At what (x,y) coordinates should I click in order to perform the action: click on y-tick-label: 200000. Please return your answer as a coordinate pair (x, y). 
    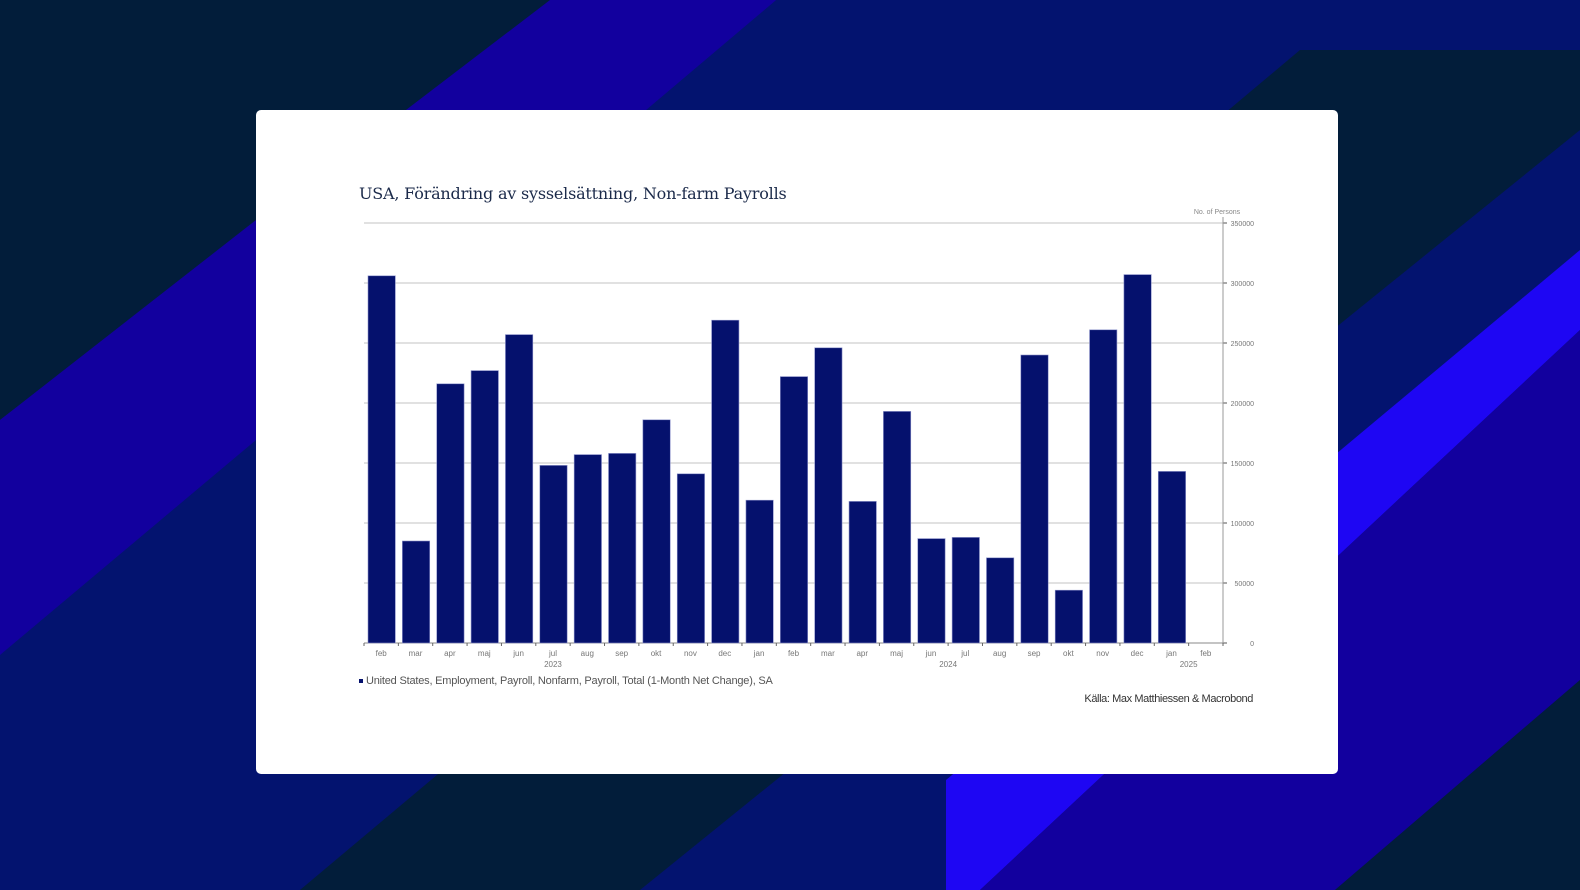
    Looking at the image, I should click on (1242, 404).